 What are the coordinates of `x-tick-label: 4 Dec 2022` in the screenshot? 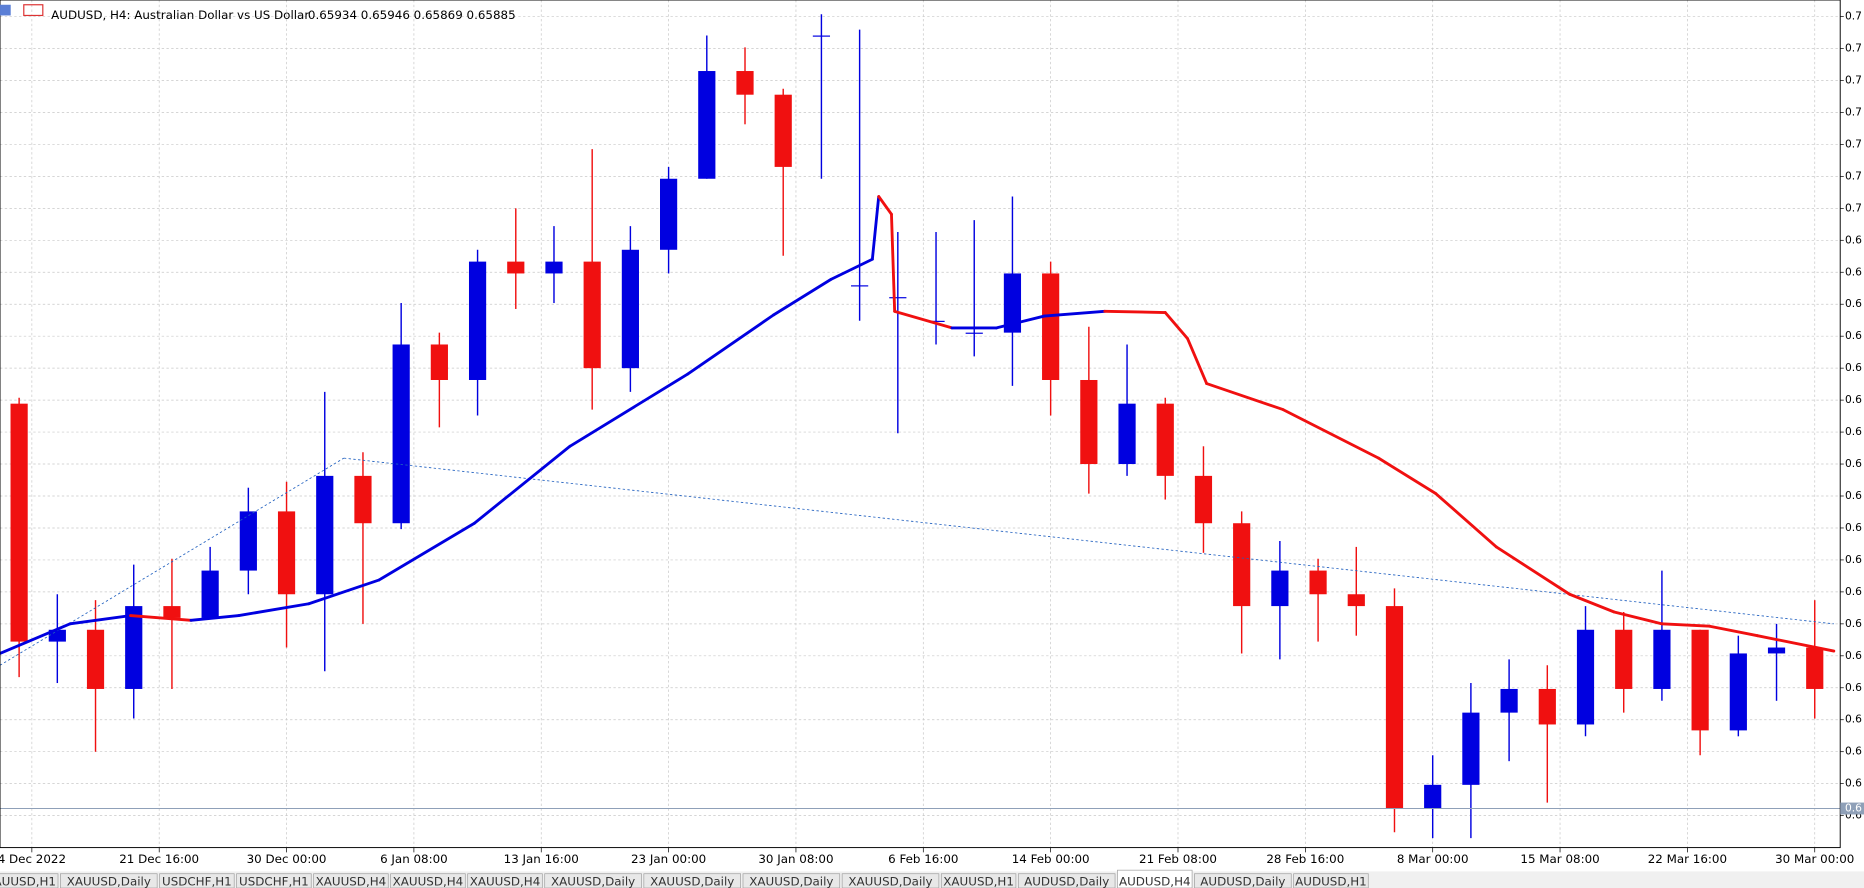 It's located at (33, 859).